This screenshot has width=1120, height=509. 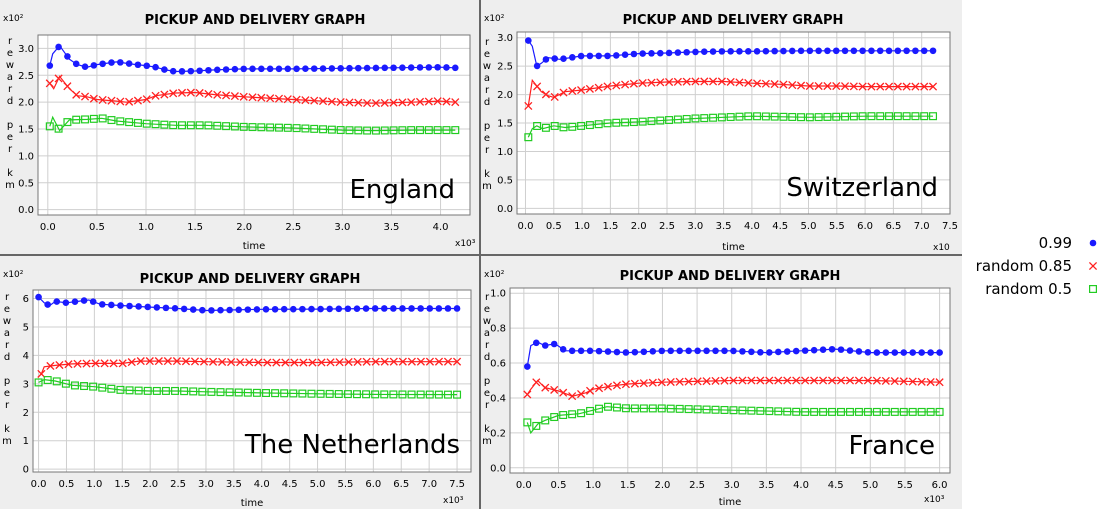 I want to click on x-tick-label: 1.0, so click(x=146, y=227).